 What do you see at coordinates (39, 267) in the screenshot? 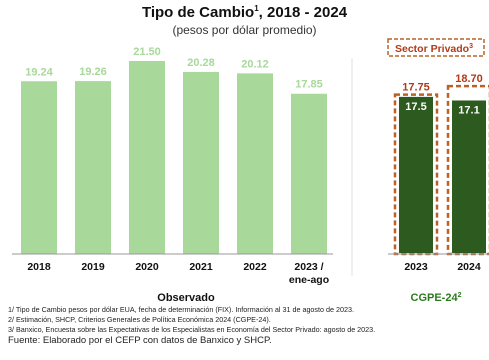
I see `x-tick-0: 2018` at bounding box center [39, 267].